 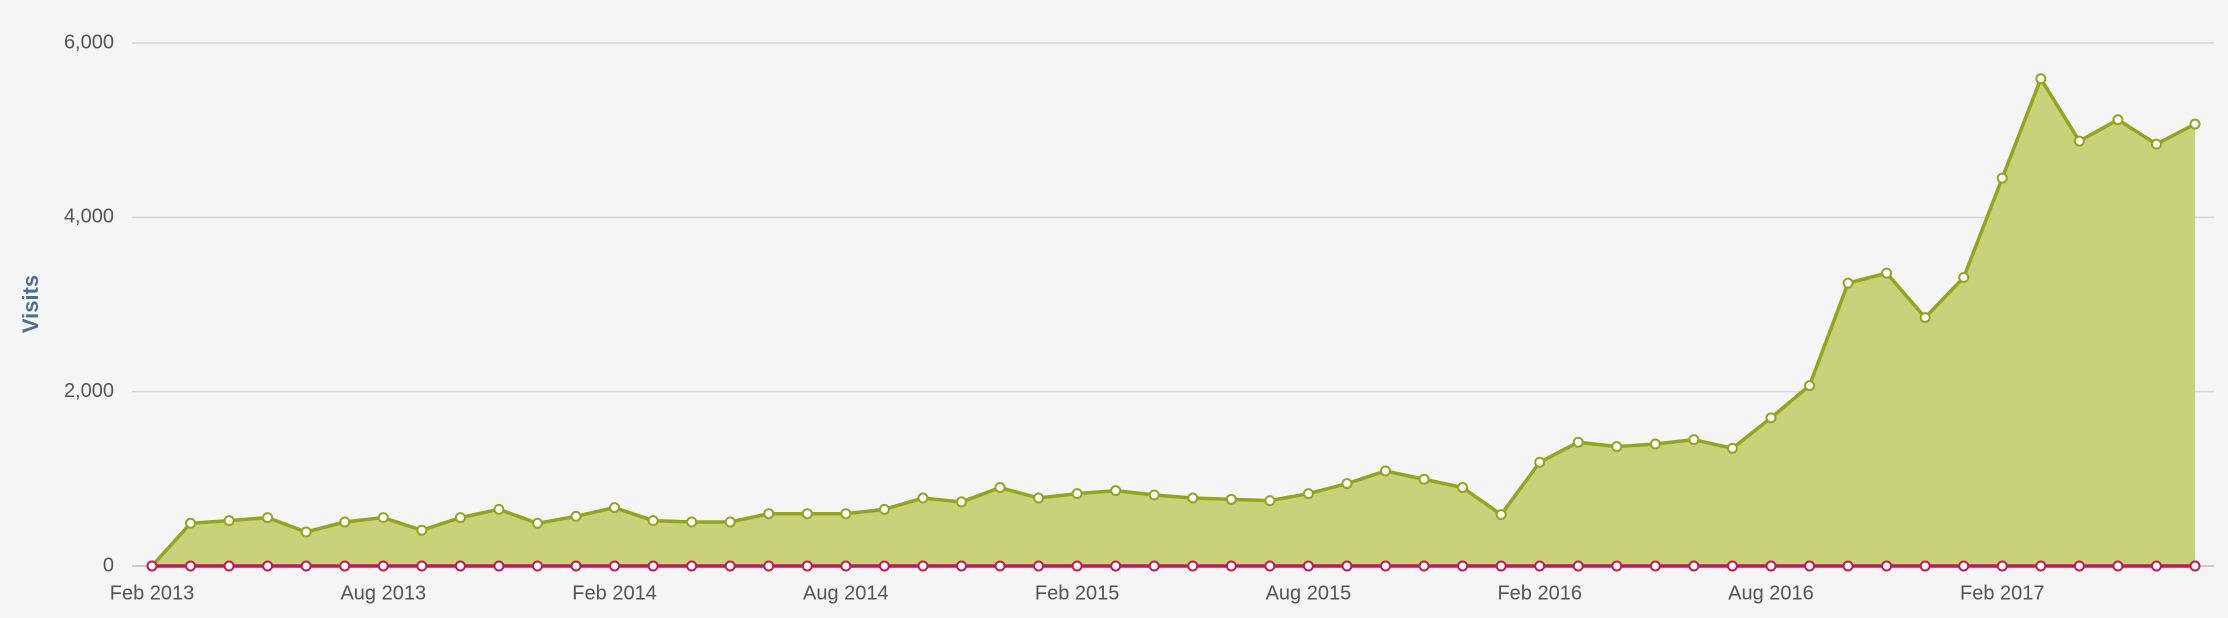 I want to click on x-tick-label: Feb 2014, so click(x=614, y=593).